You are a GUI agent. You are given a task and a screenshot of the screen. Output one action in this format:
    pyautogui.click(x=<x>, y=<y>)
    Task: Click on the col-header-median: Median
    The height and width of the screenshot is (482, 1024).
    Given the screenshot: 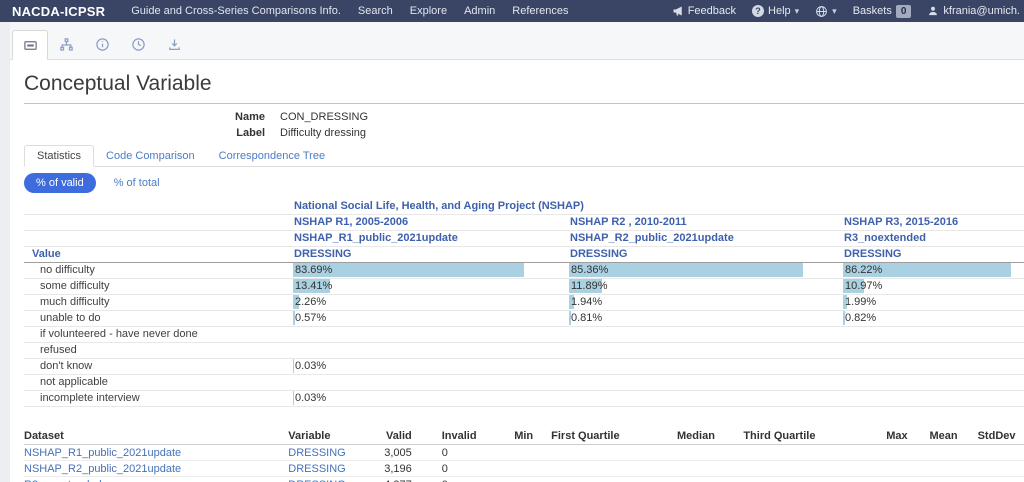 What is the action you would take?
    pyautogui.click(x=710, y=436)
    